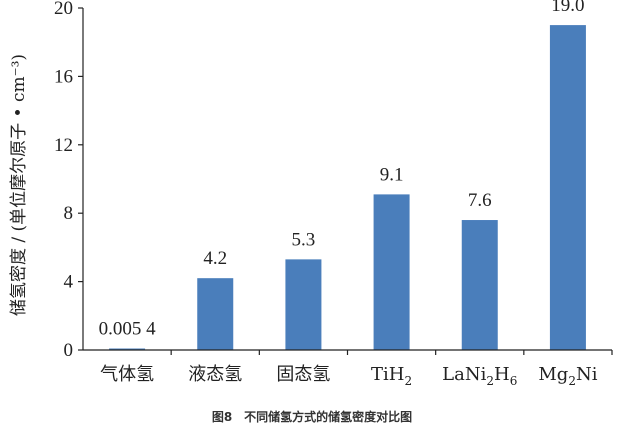 The image size is (624, 431). What do you see at coordinates (391, 376) in the screenshot?
I see `x-tick-label: TiH2` at bounding box center [391, 376].